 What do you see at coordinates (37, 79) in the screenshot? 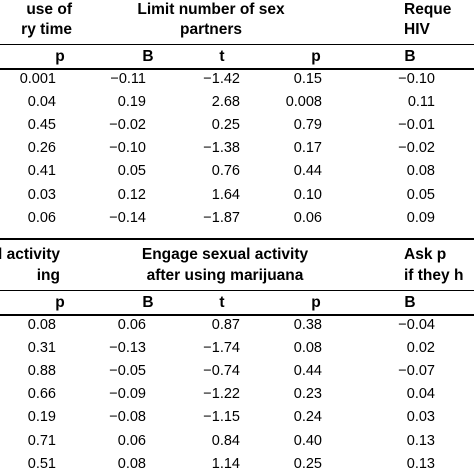
I see `top-cell: 0.001` at bounding box center [37, 79].